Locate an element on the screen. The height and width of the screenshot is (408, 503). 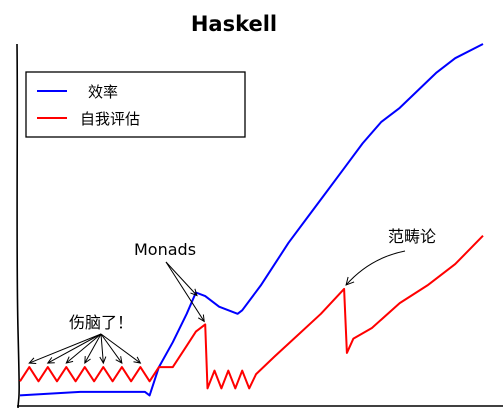
legend-box is located at coordinates (135, 104).